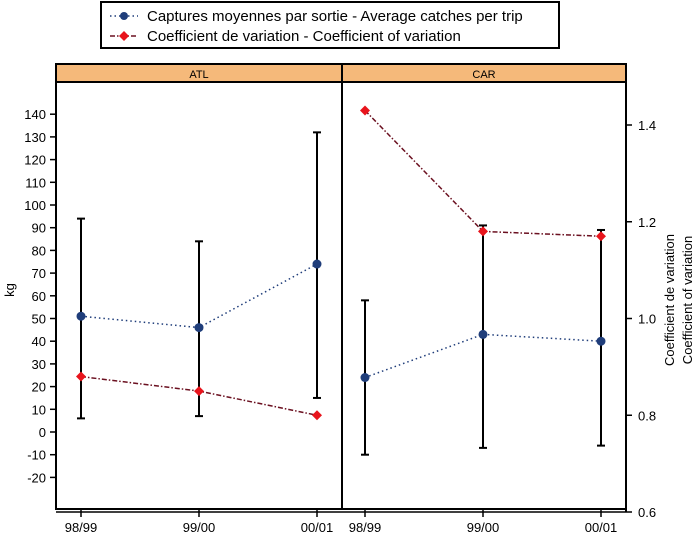  Describe the element at coordinates (36, 477) in the screenshot. I see `left-tick-label: -20` at that location.